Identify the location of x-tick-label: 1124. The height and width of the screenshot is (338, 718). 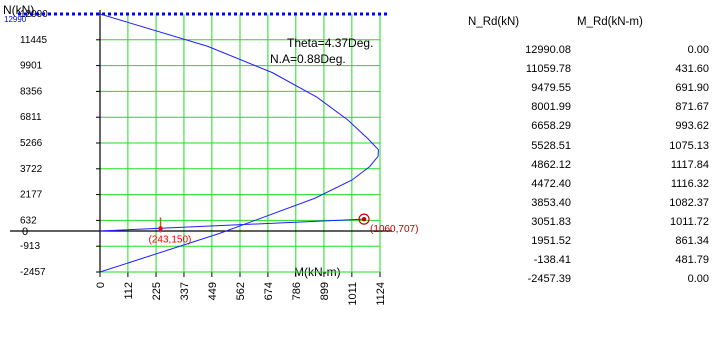
(381, 294).